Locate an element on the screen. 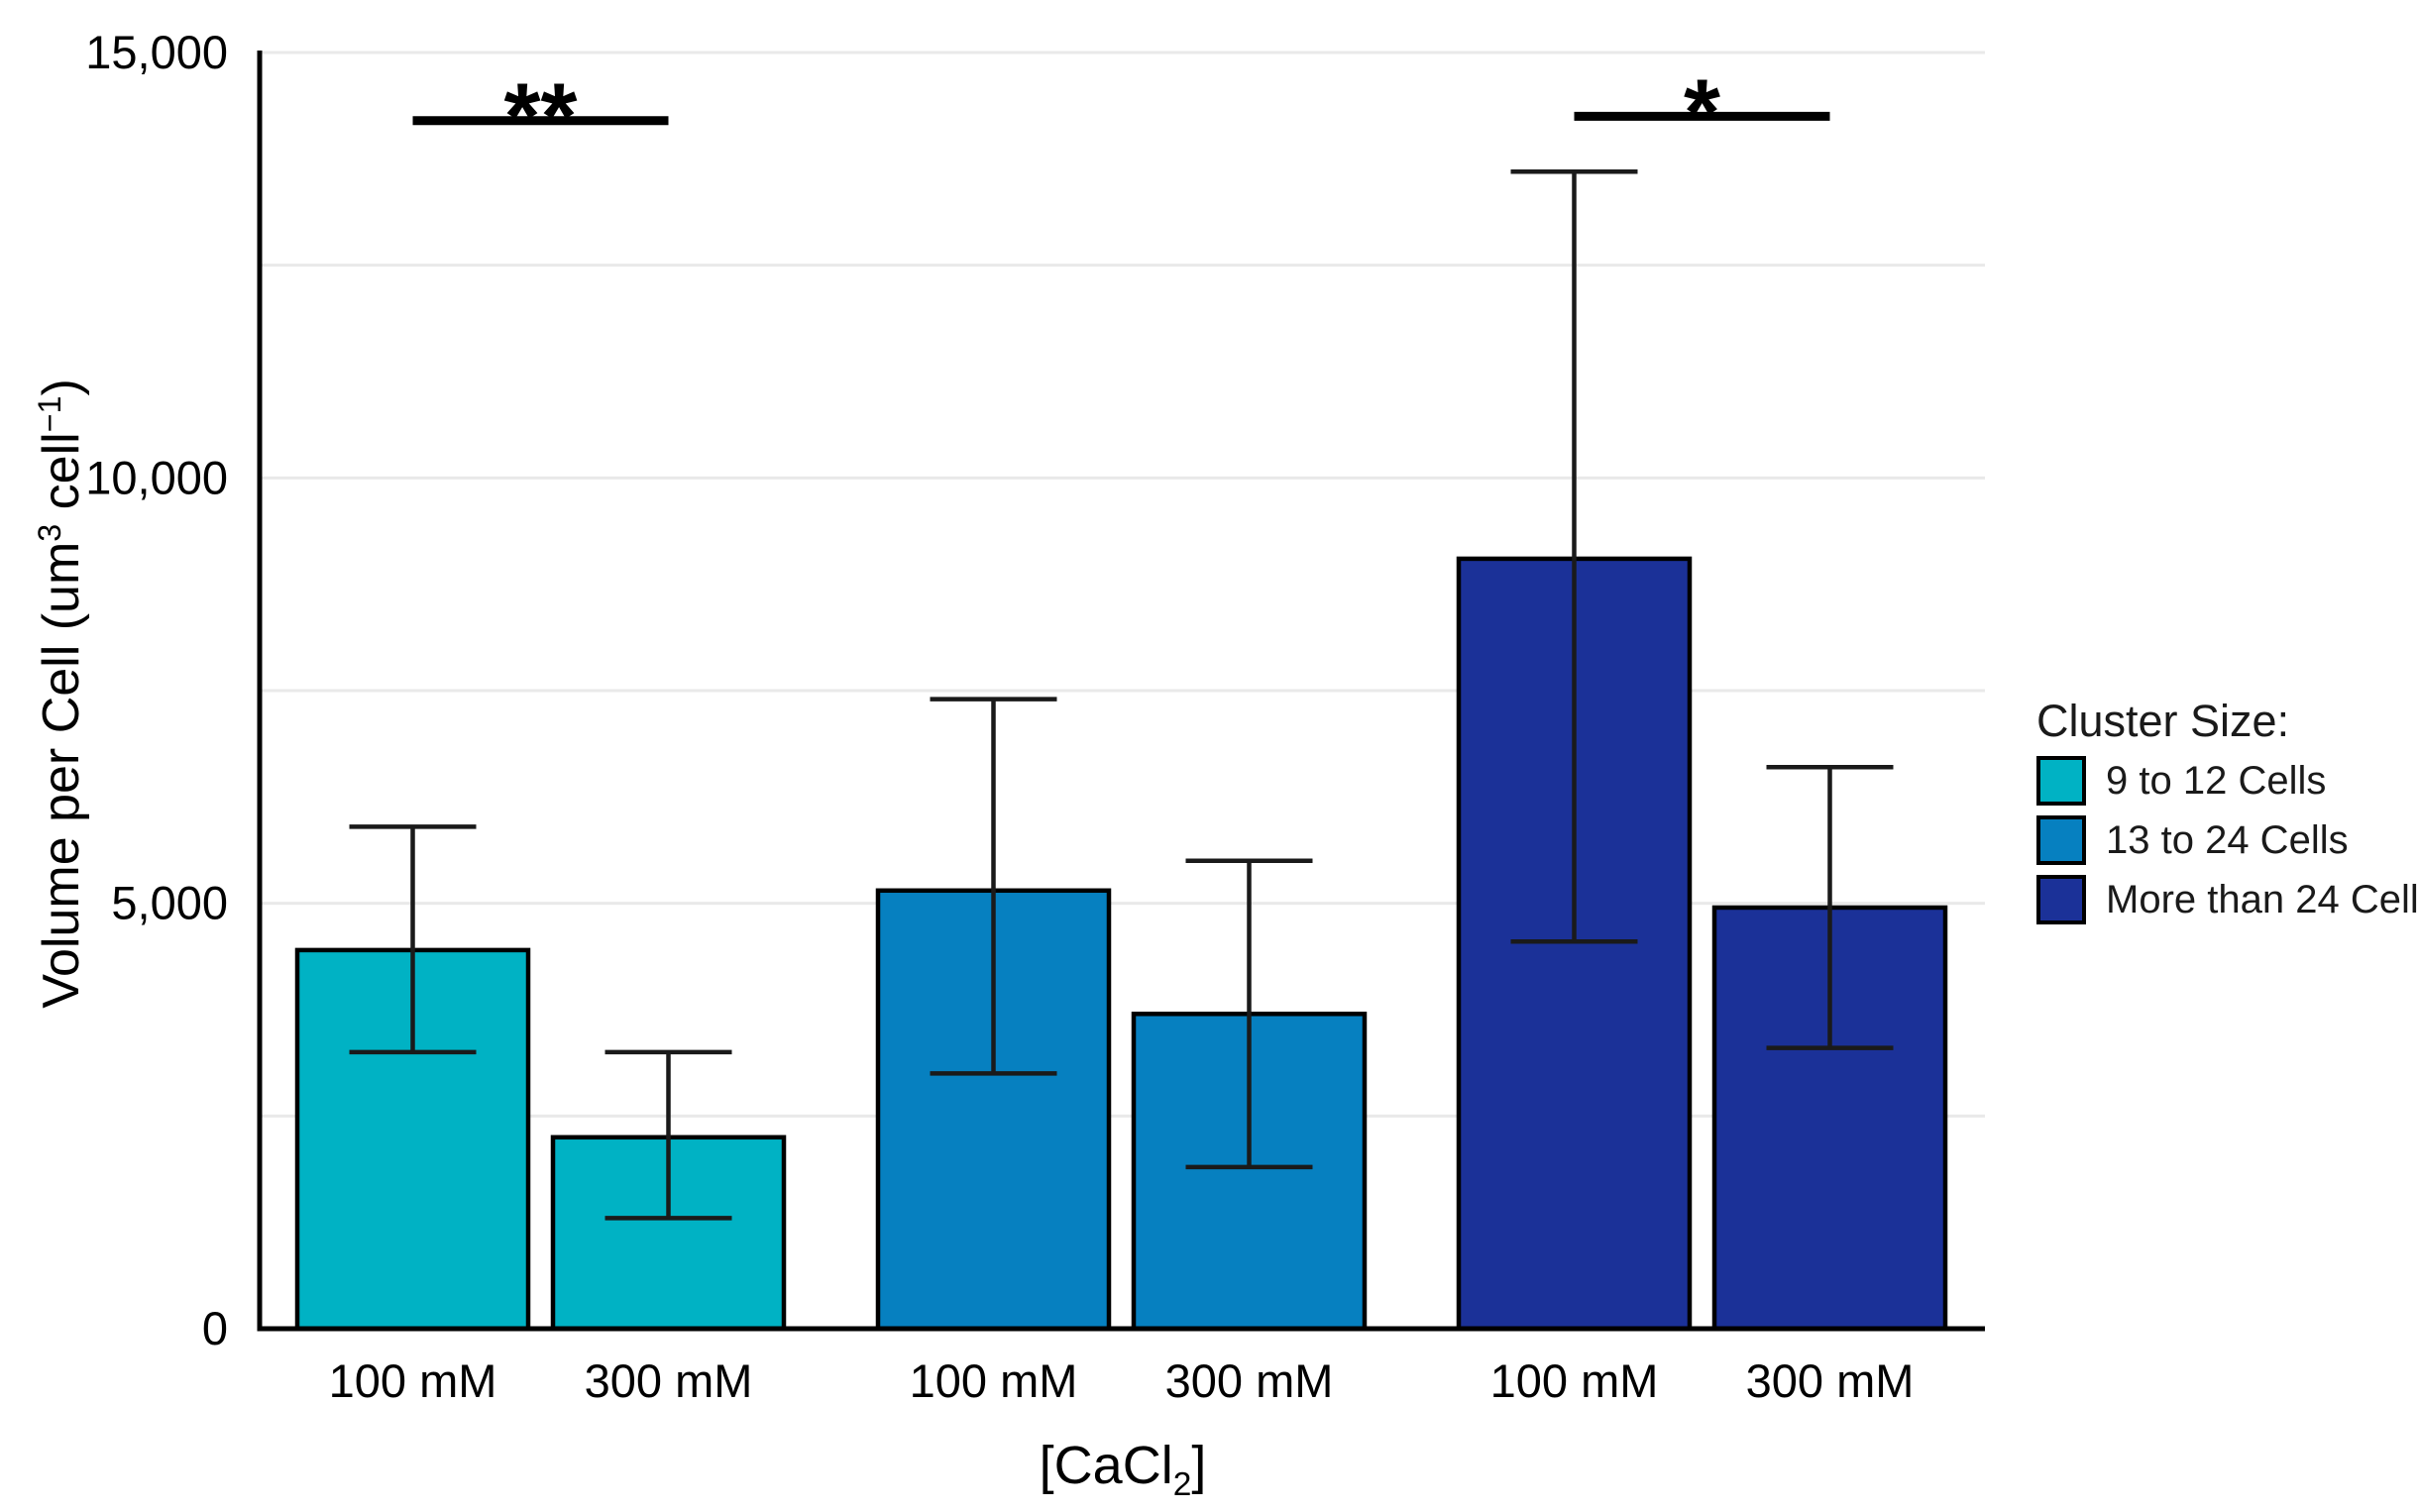 Image resolution: width=2418 pixels, height=1512 pixels. y-axis-title-text: Volume per Cell (um is located at coordinates (62, 775).